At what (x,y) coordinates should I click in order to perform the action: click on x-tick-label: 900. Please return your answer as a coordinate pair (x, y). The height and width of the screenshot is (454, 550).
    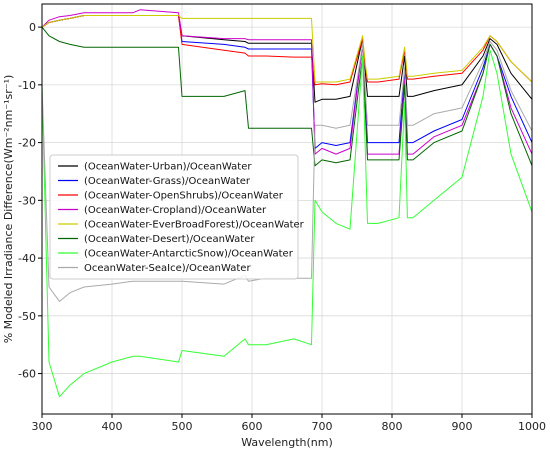
    Looking at the image, I should click on (462, 426).